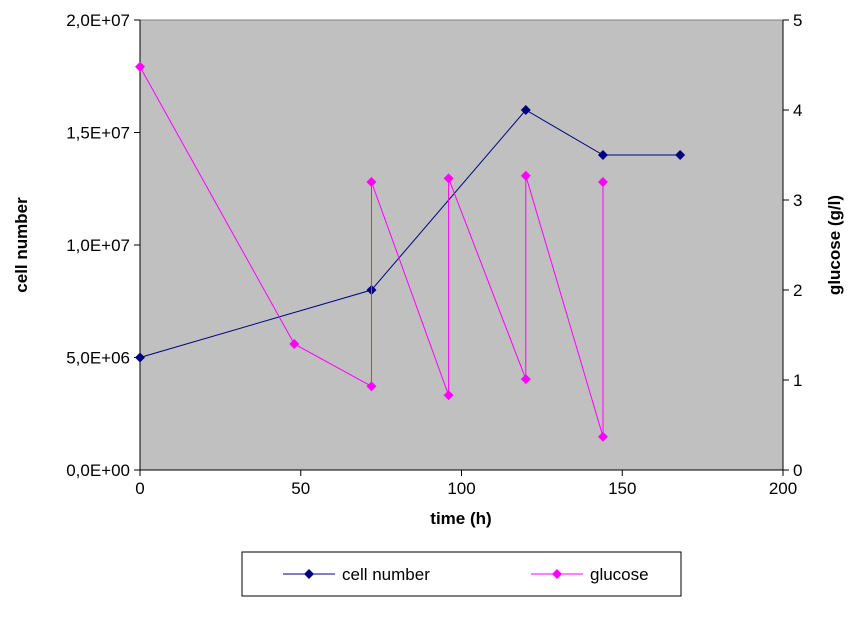 Image resolution: width=848 pixels, height=623 pixels. I want to click on y2-axis-title: glucose (g/l), so click(834, 245).